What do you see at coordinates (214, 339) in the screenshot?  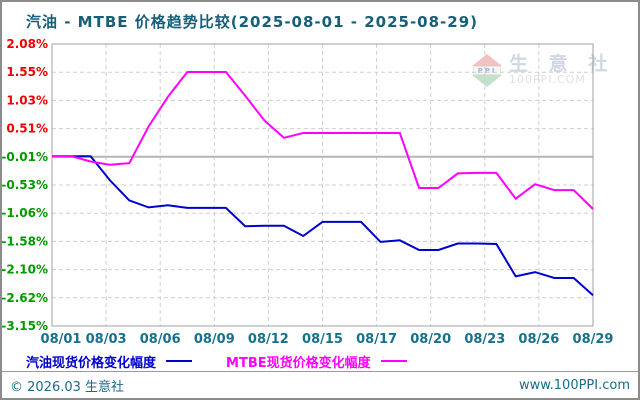 I see `x-axis-tick-label: 08/09` at bounding box center [214, 339].